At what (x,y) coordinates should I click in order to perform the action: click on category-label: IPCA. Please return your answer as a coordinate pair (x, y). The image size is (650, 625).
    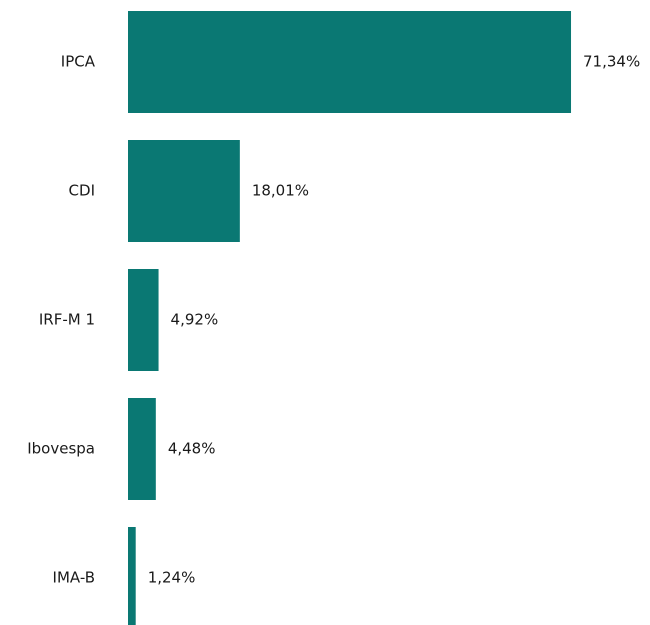
    Looking at the image, I should click on (78, 62).